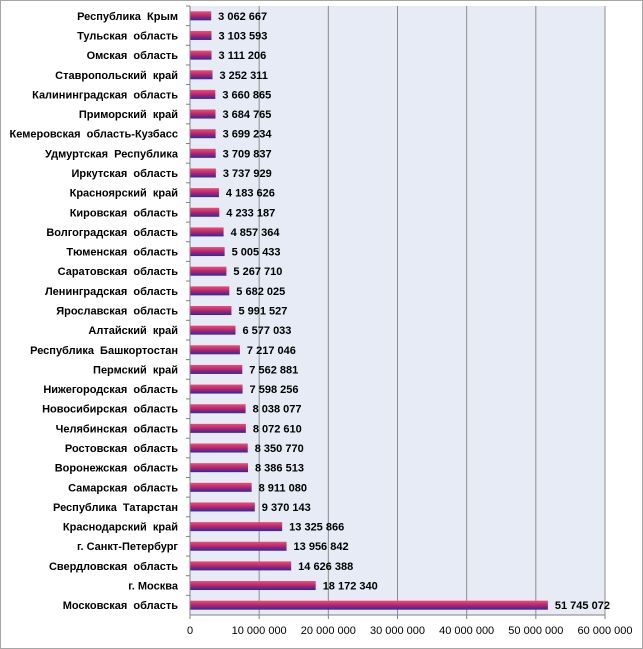 The image size is (643, 649). I want to click on category-label: Саратовская область, so click(118, 272).